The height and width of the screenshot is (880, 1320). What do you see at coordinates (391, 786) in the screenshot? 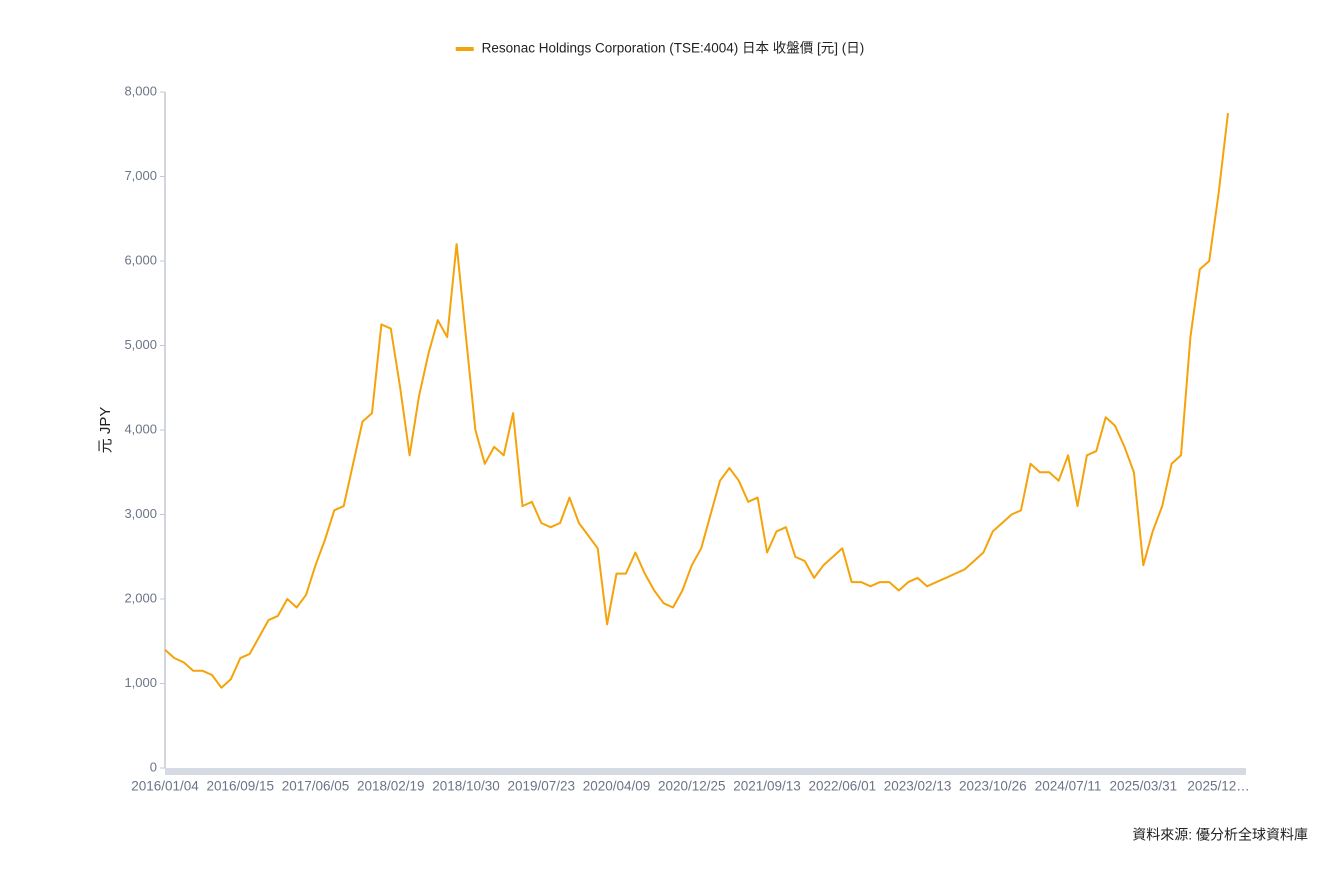
I see `x-tick-label: 2018/02/19` at bounding box center [391, 786].